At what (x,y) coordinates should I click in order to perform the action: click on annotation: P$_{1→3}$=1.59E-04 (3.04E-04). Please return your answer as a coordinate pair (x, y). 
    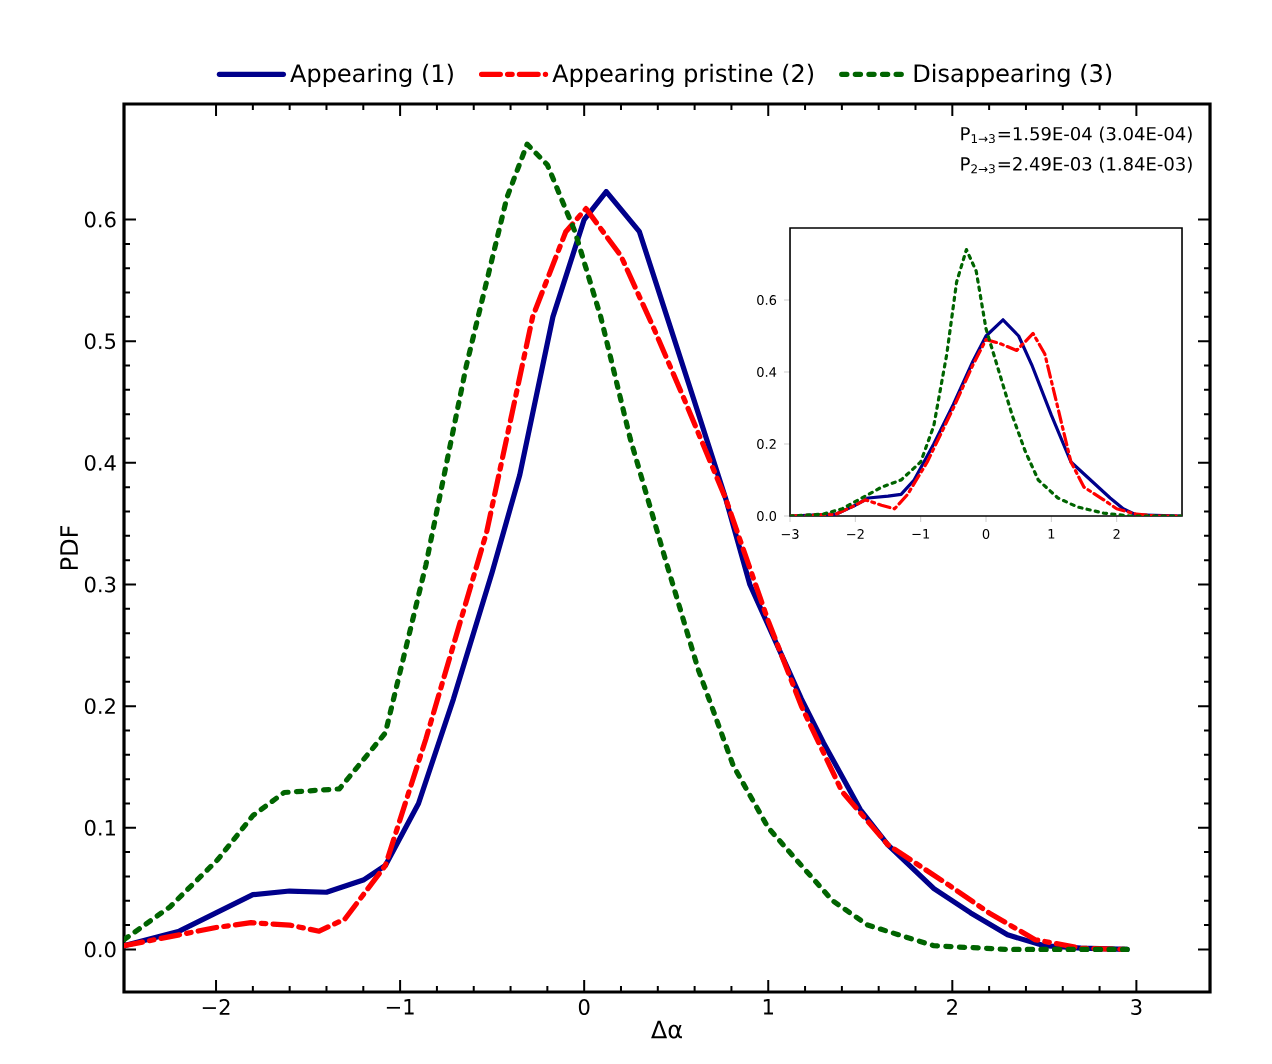
    Looking at the image, I should click on (1076, 135).